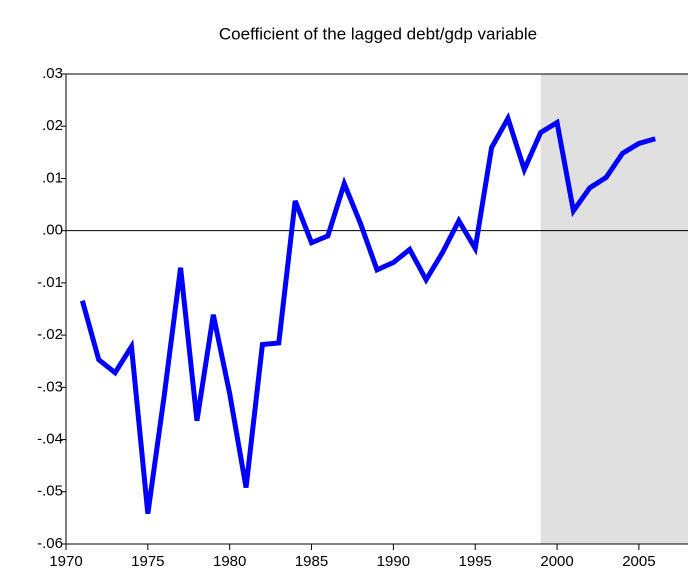  Describe the element at coordinates (229, 561) in the screenshot. I see `x-tick-label: 1980` at that location.